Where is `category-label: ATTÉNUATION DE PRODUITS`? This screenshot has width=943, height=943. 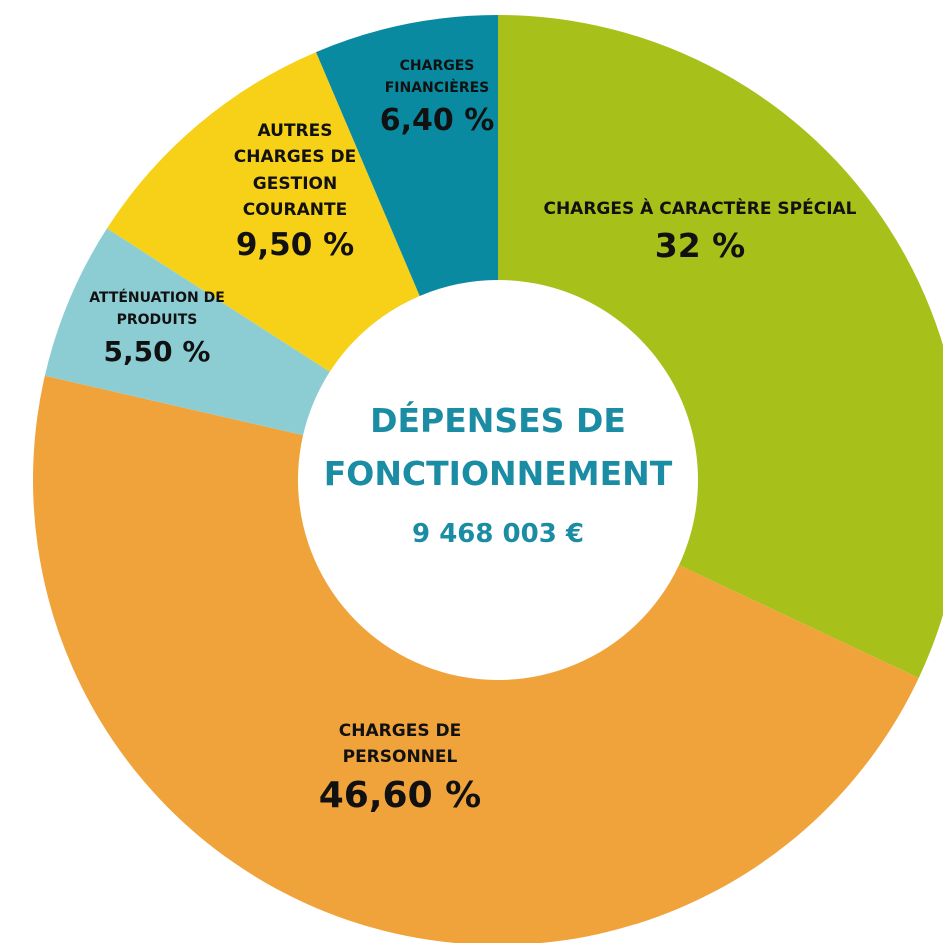 category-label: ATTÉNUATION DE PRODUITS is located at coordinates (157, 309).